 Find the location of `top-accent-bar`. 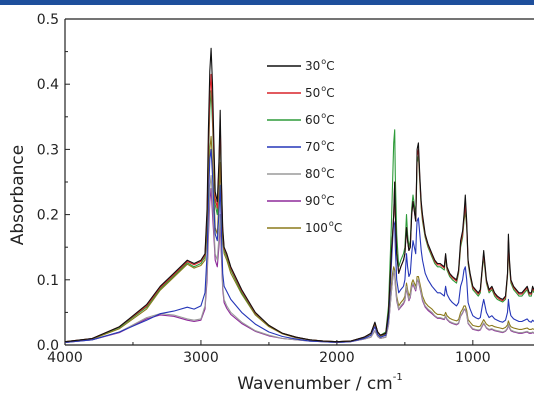

top-accent-bar is located at coordinates (267, 2).